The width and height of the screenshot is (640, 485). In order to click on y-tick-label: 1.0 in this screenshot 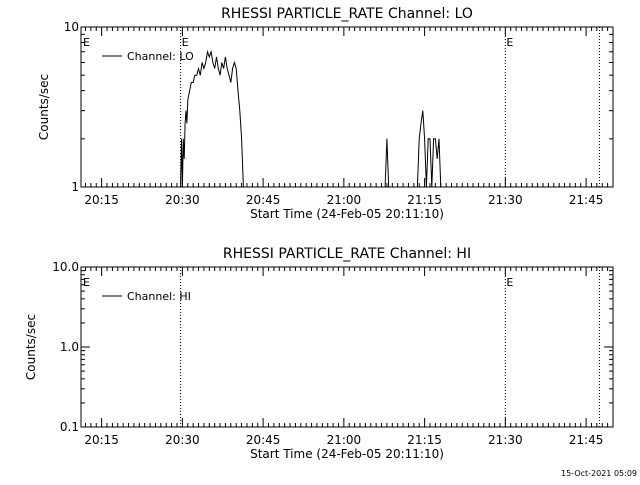, I will do `click(69, 347)`.